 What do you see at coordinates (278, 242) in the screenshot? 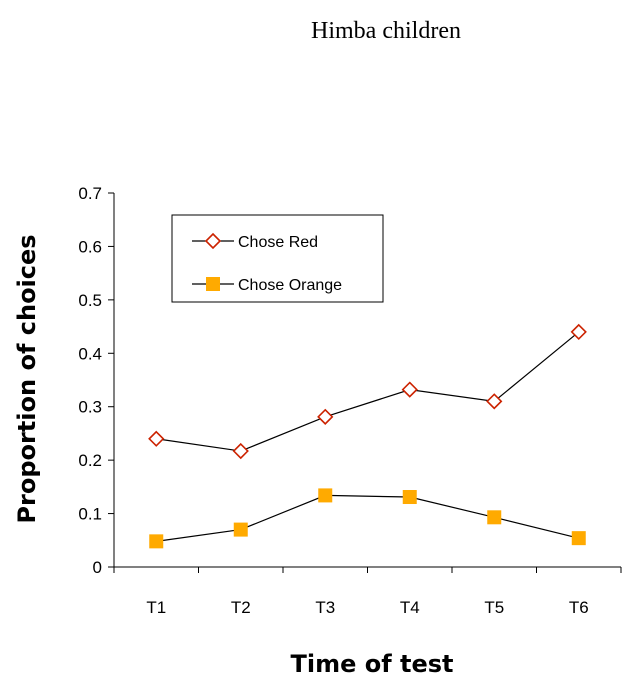
I see `legend-label: Chose Red` at bounding box center [278, 242].